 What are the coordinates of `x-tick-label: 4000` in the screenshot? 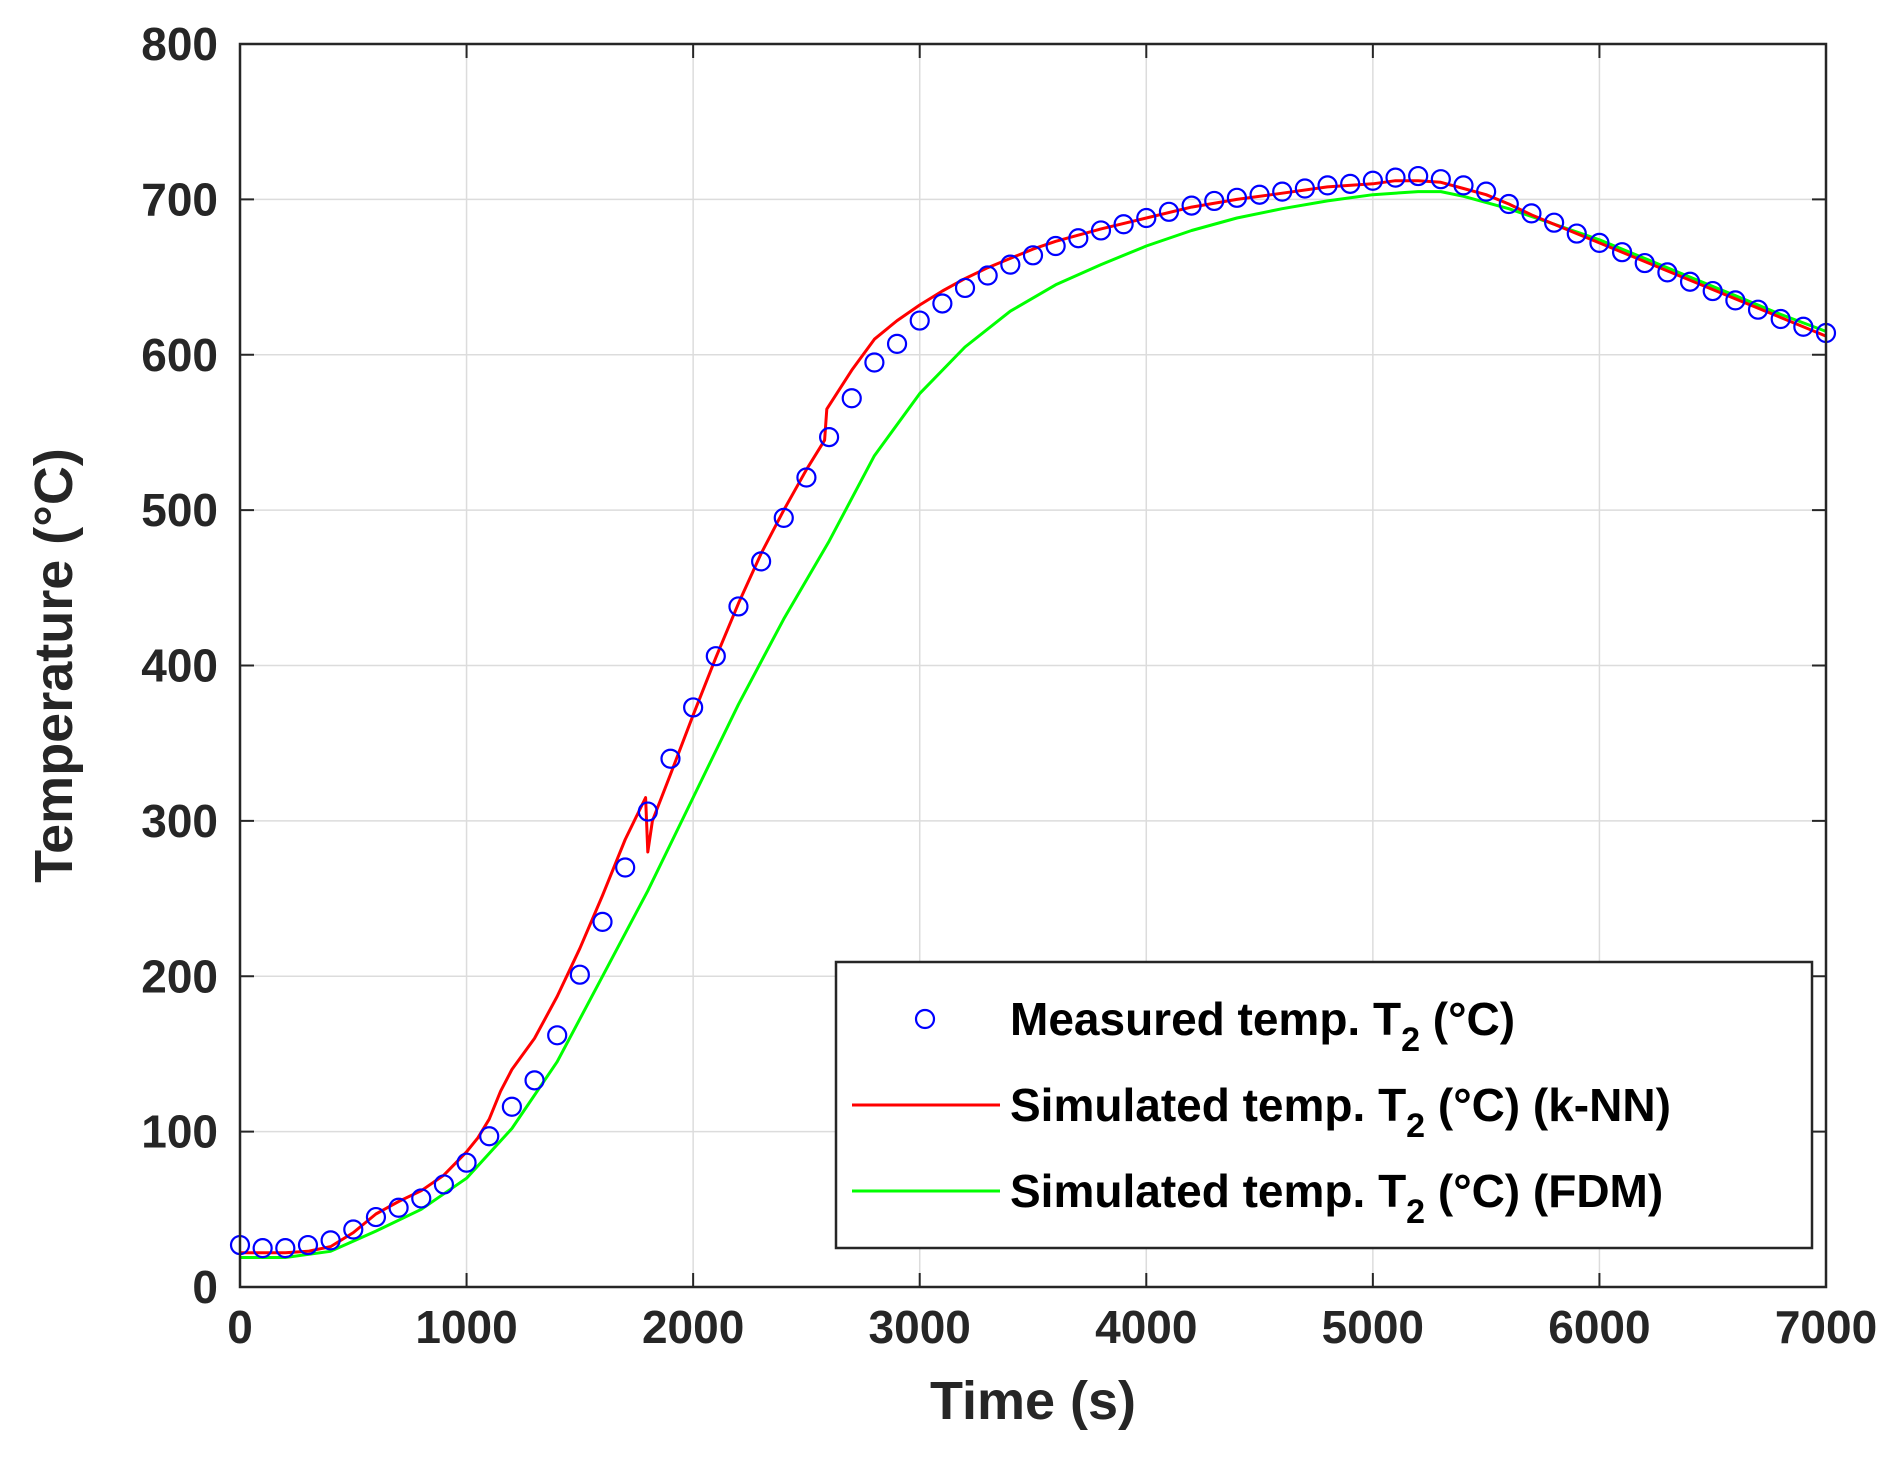 It's located at (1146, 1327).